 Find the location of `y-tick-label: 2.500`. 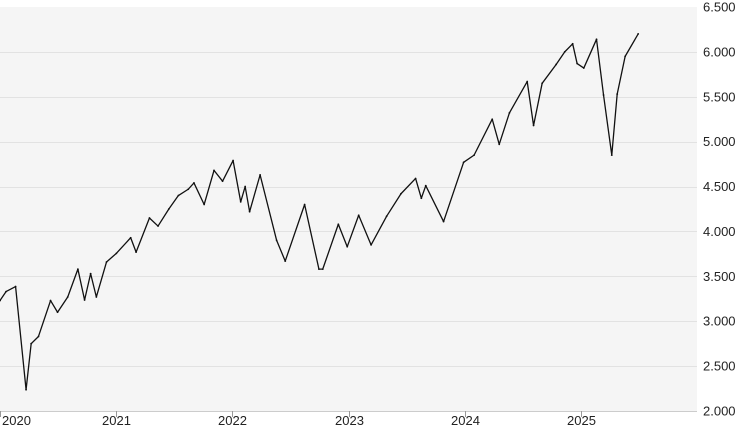

y-tick-label: 2.500 is located at coordinates (719, 366).